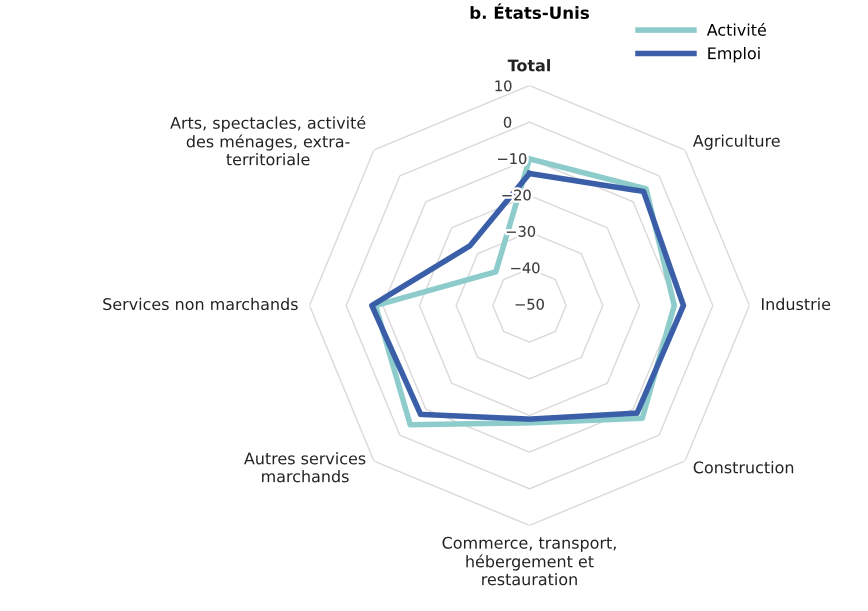  What do you see at coordinates (736, 142) in the screenshot?
I see `spoke-label: Agriculture` at bounding box center [736, 142].